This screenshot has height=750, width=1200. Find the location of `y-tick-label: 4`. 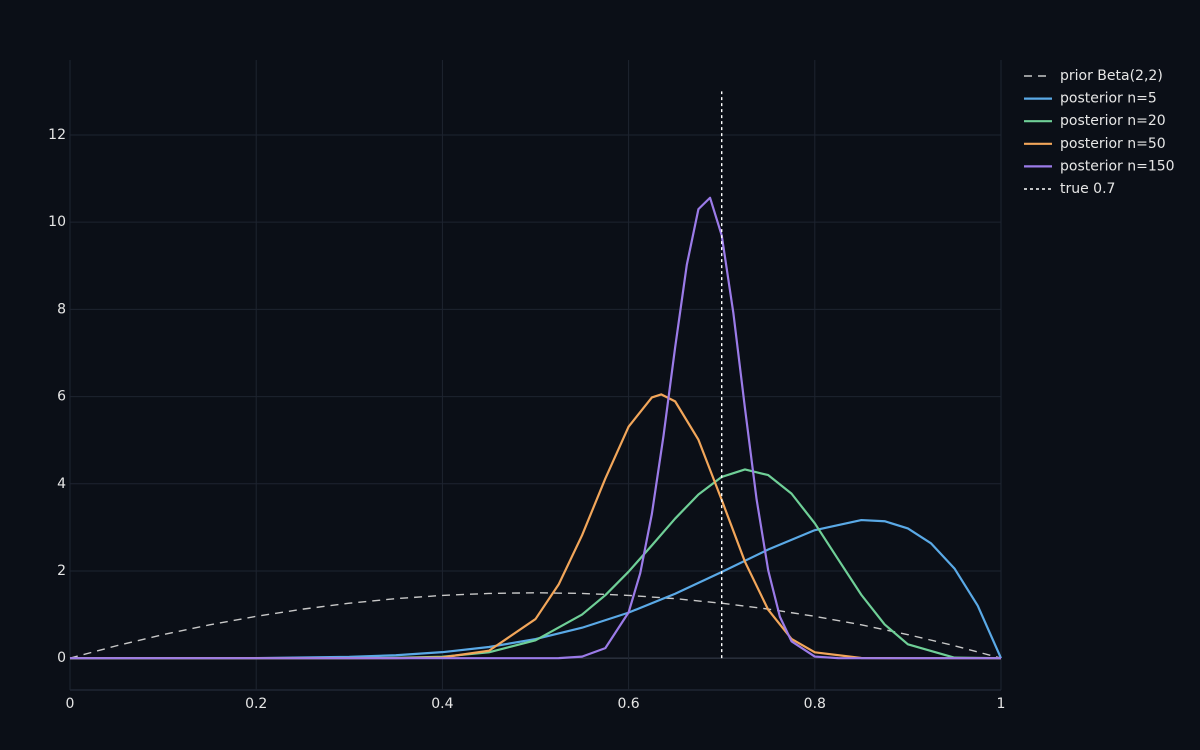

y-tick-label: 4 is located at coordinates (61, 484).